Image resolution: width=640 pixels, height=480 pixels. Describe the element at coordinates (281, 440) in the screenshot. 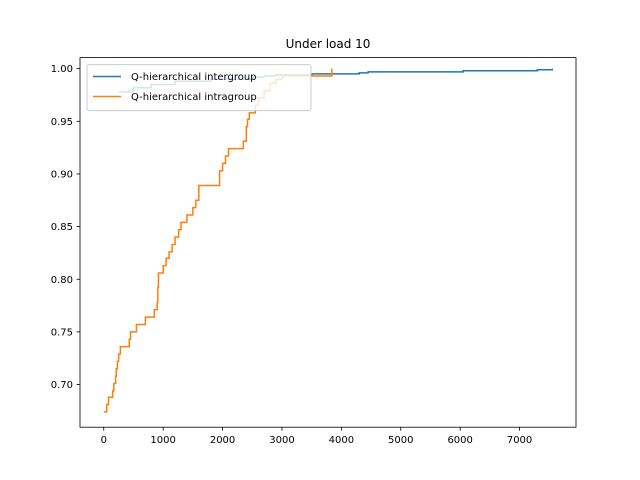

I see `x-tick-label: 3000` at that location.